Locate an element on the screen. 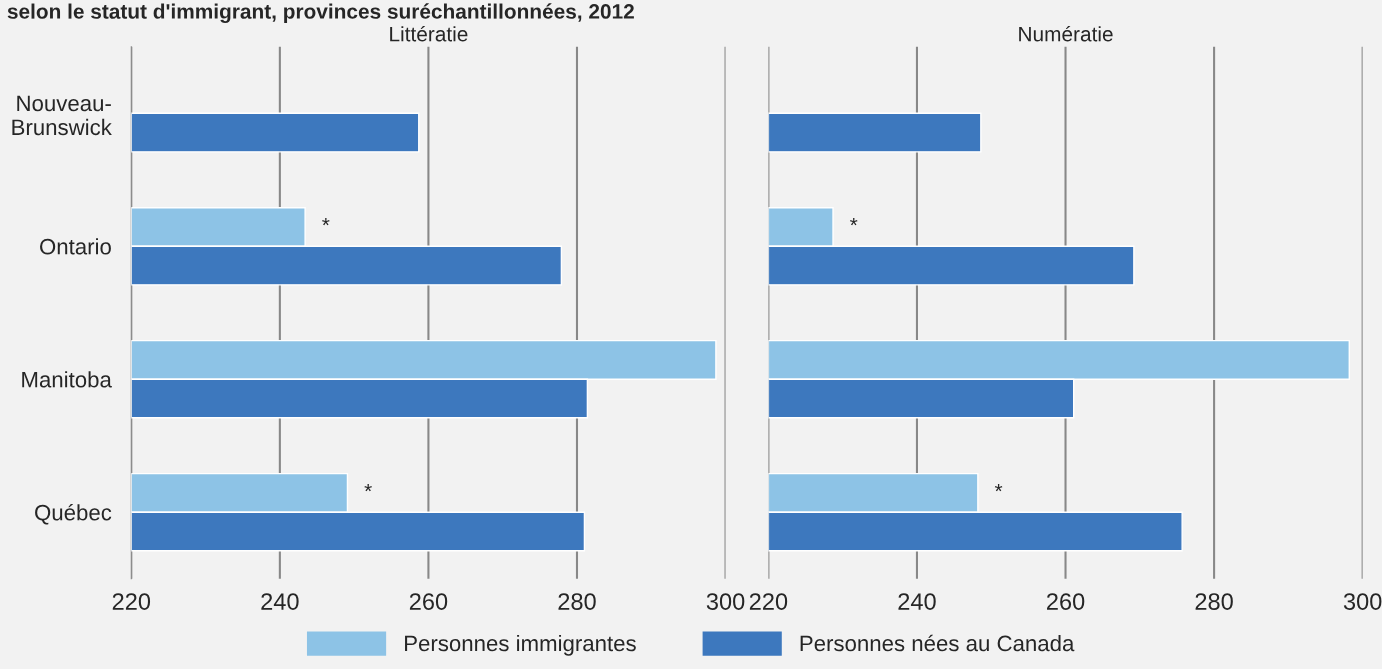  y-tick-label: Québec is located at coordinates (73, 514).